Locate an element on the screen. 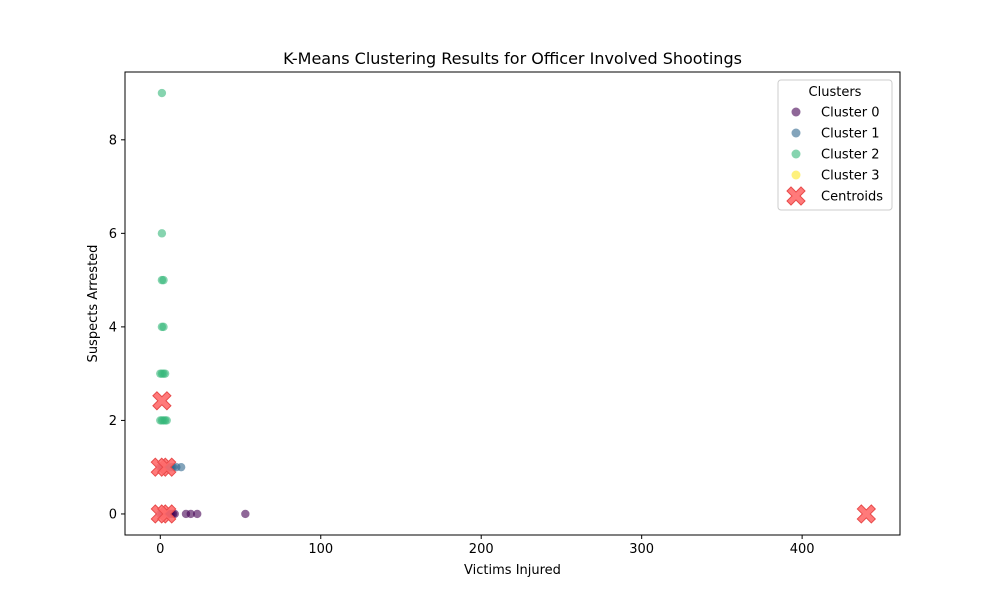  y-tick-label: 6 is located at coordinates (113, 234).